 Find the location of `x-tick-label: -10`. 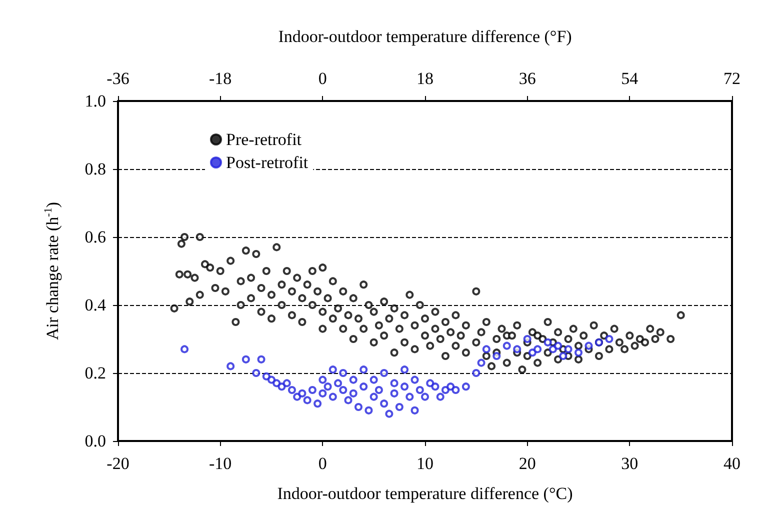

x-tick-label: -10 is located at coordinates (220, 463).